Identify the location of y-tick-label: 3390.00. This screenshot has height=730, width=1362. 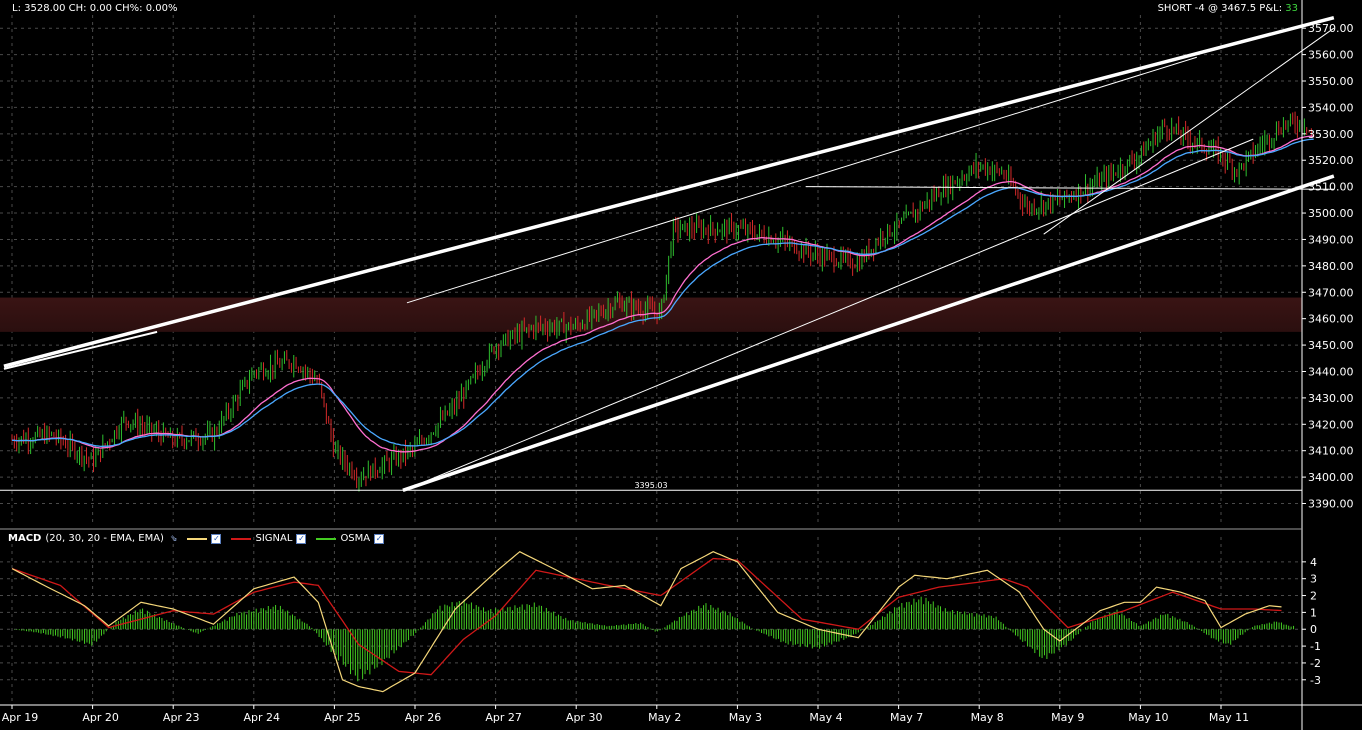
(1331, 504).